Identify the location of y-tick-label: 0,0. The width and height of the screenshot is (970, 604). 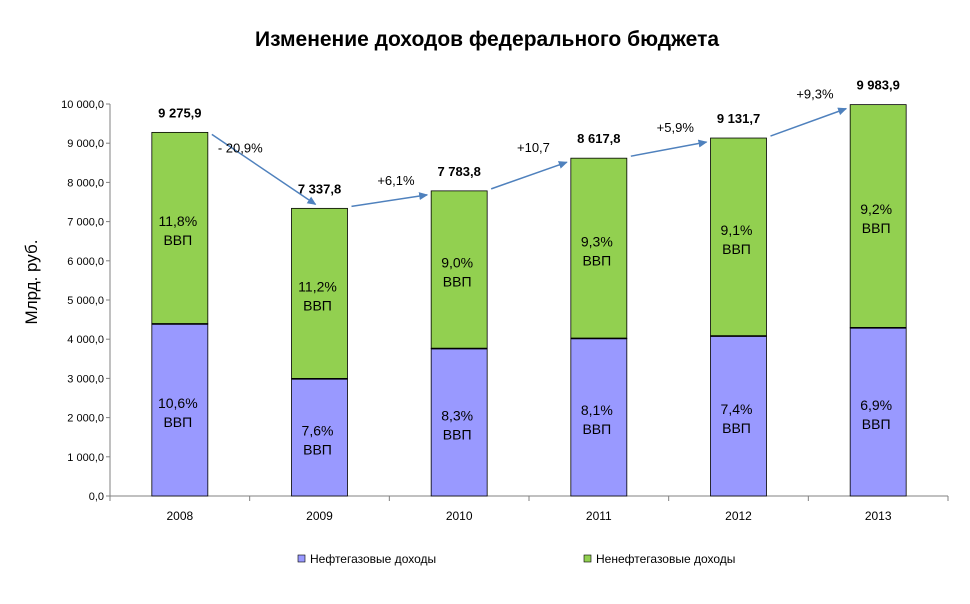
(96, 497).